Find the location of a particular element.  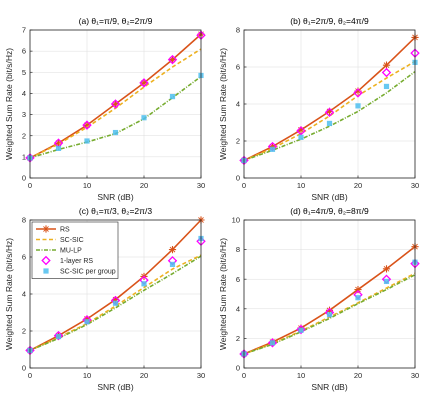

panel-c-xtick-label-1: 10 is located at coordinates (87, 375).